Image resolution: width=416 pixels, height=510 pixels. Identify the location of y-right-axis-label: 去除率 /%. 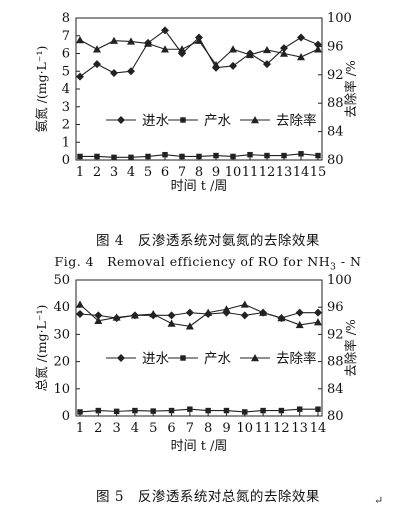
(350, 89).